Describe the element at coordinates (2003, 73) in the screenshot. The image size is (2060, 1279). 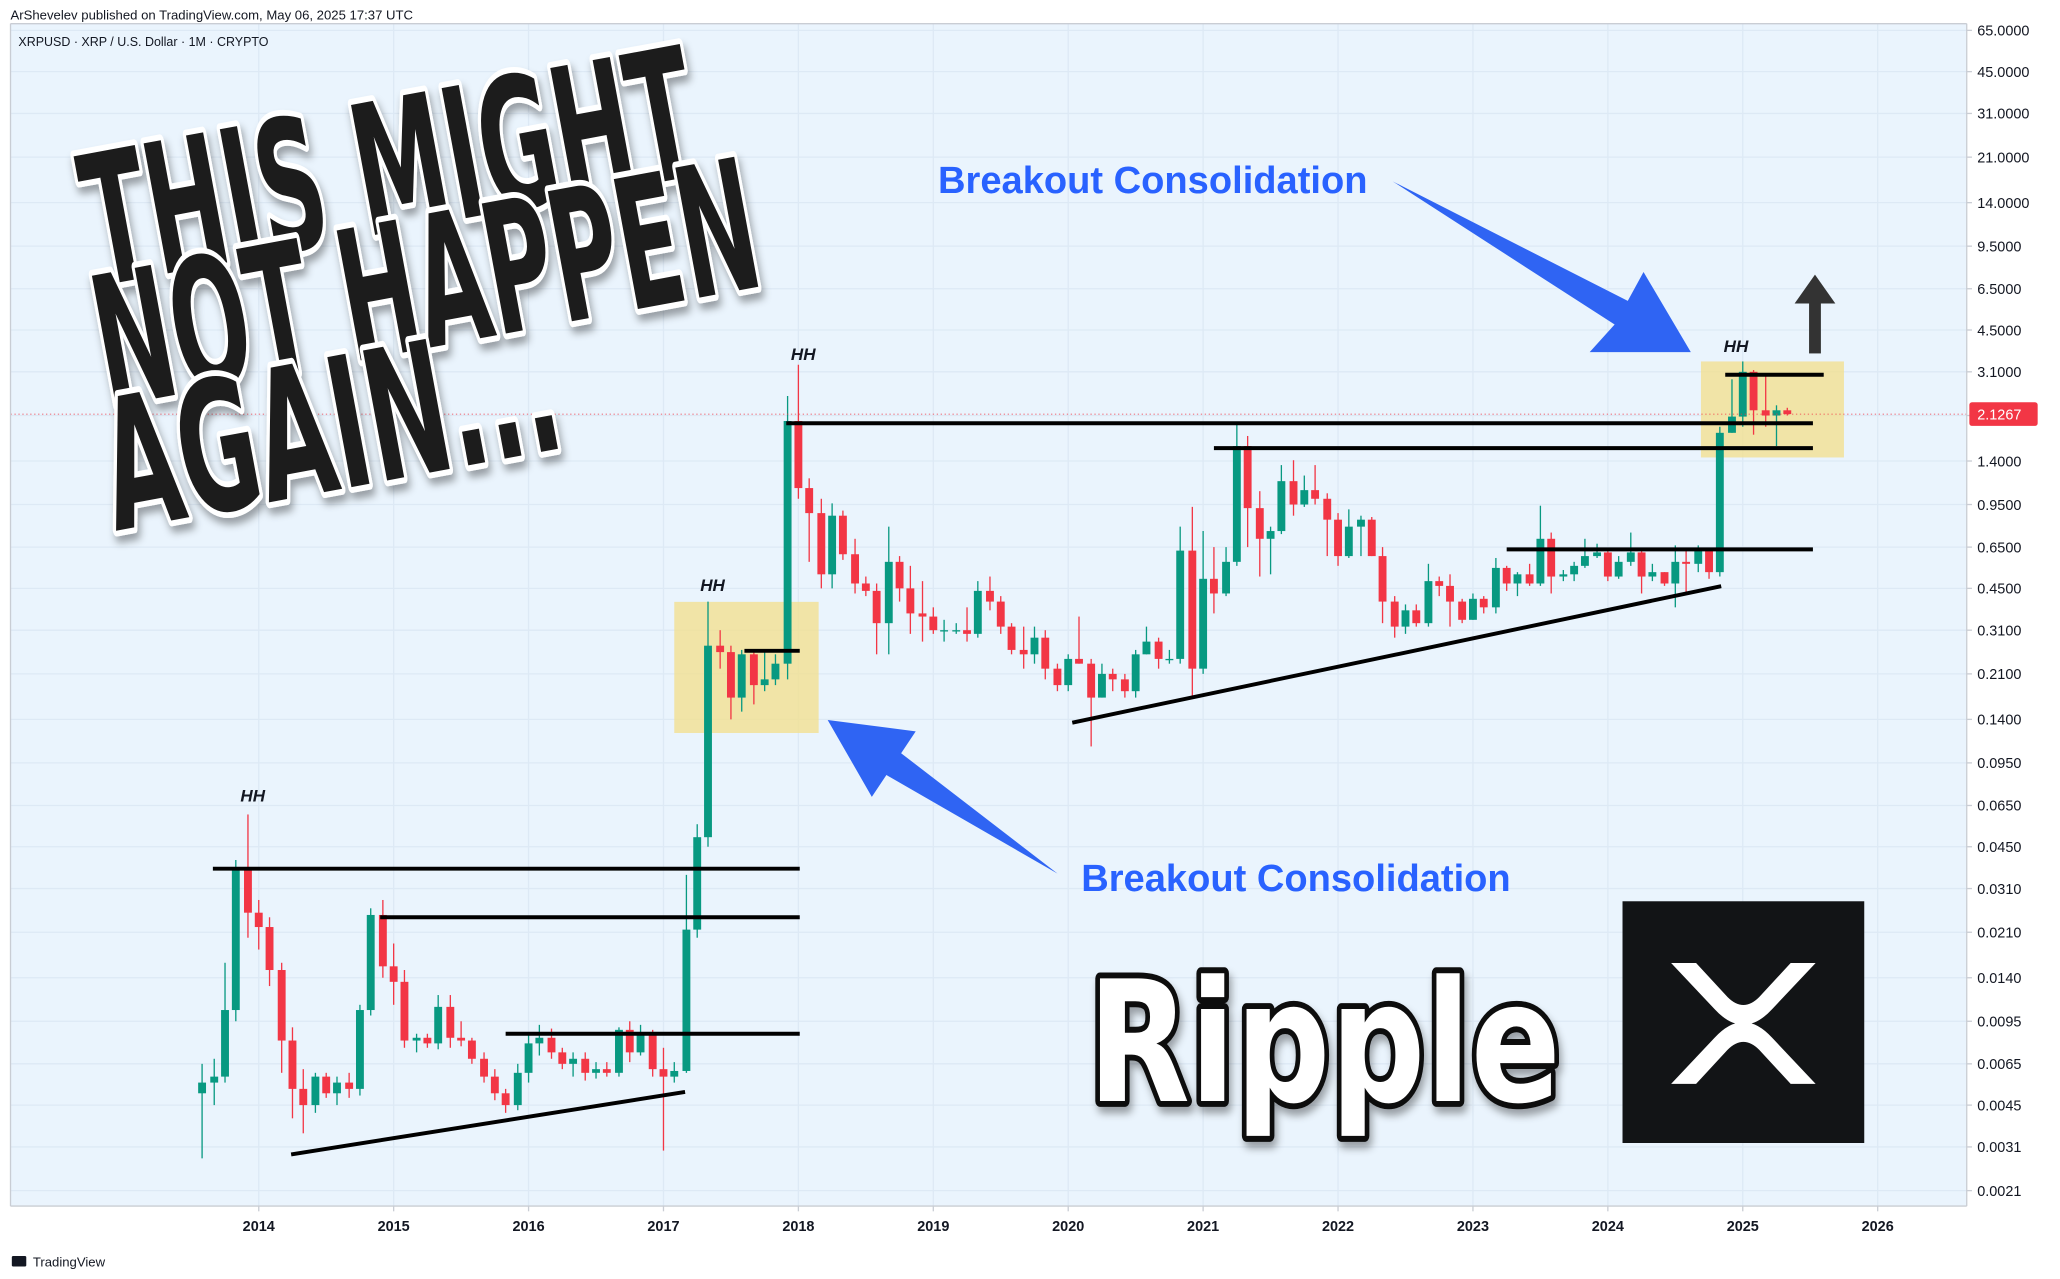
I see `y-tick-label: 45.0000` at that location.